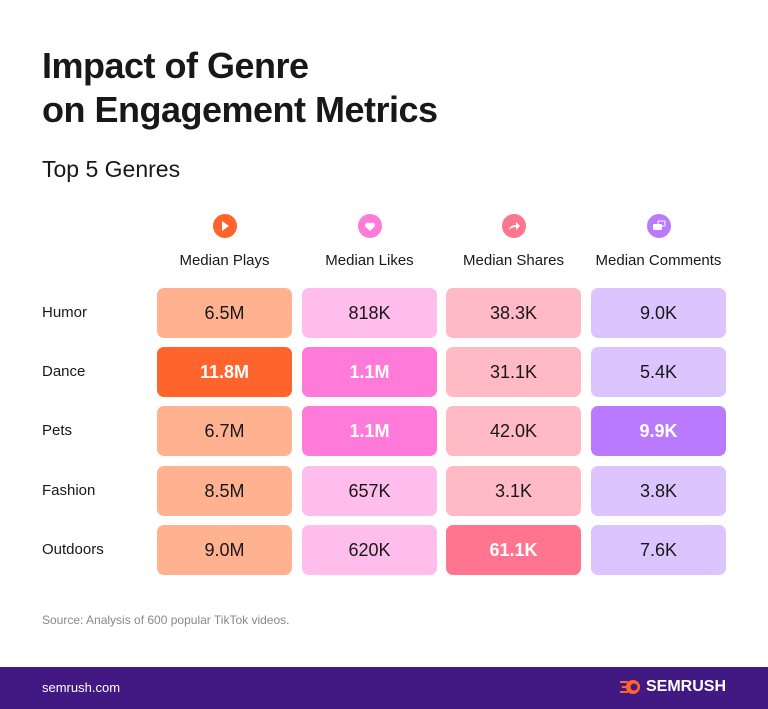 This screenshot has width=768, height=709. What do you see at coordinates (369, 491) in the screenshot?
I see `table-cell: 657K` at bounding box center [369, 491].